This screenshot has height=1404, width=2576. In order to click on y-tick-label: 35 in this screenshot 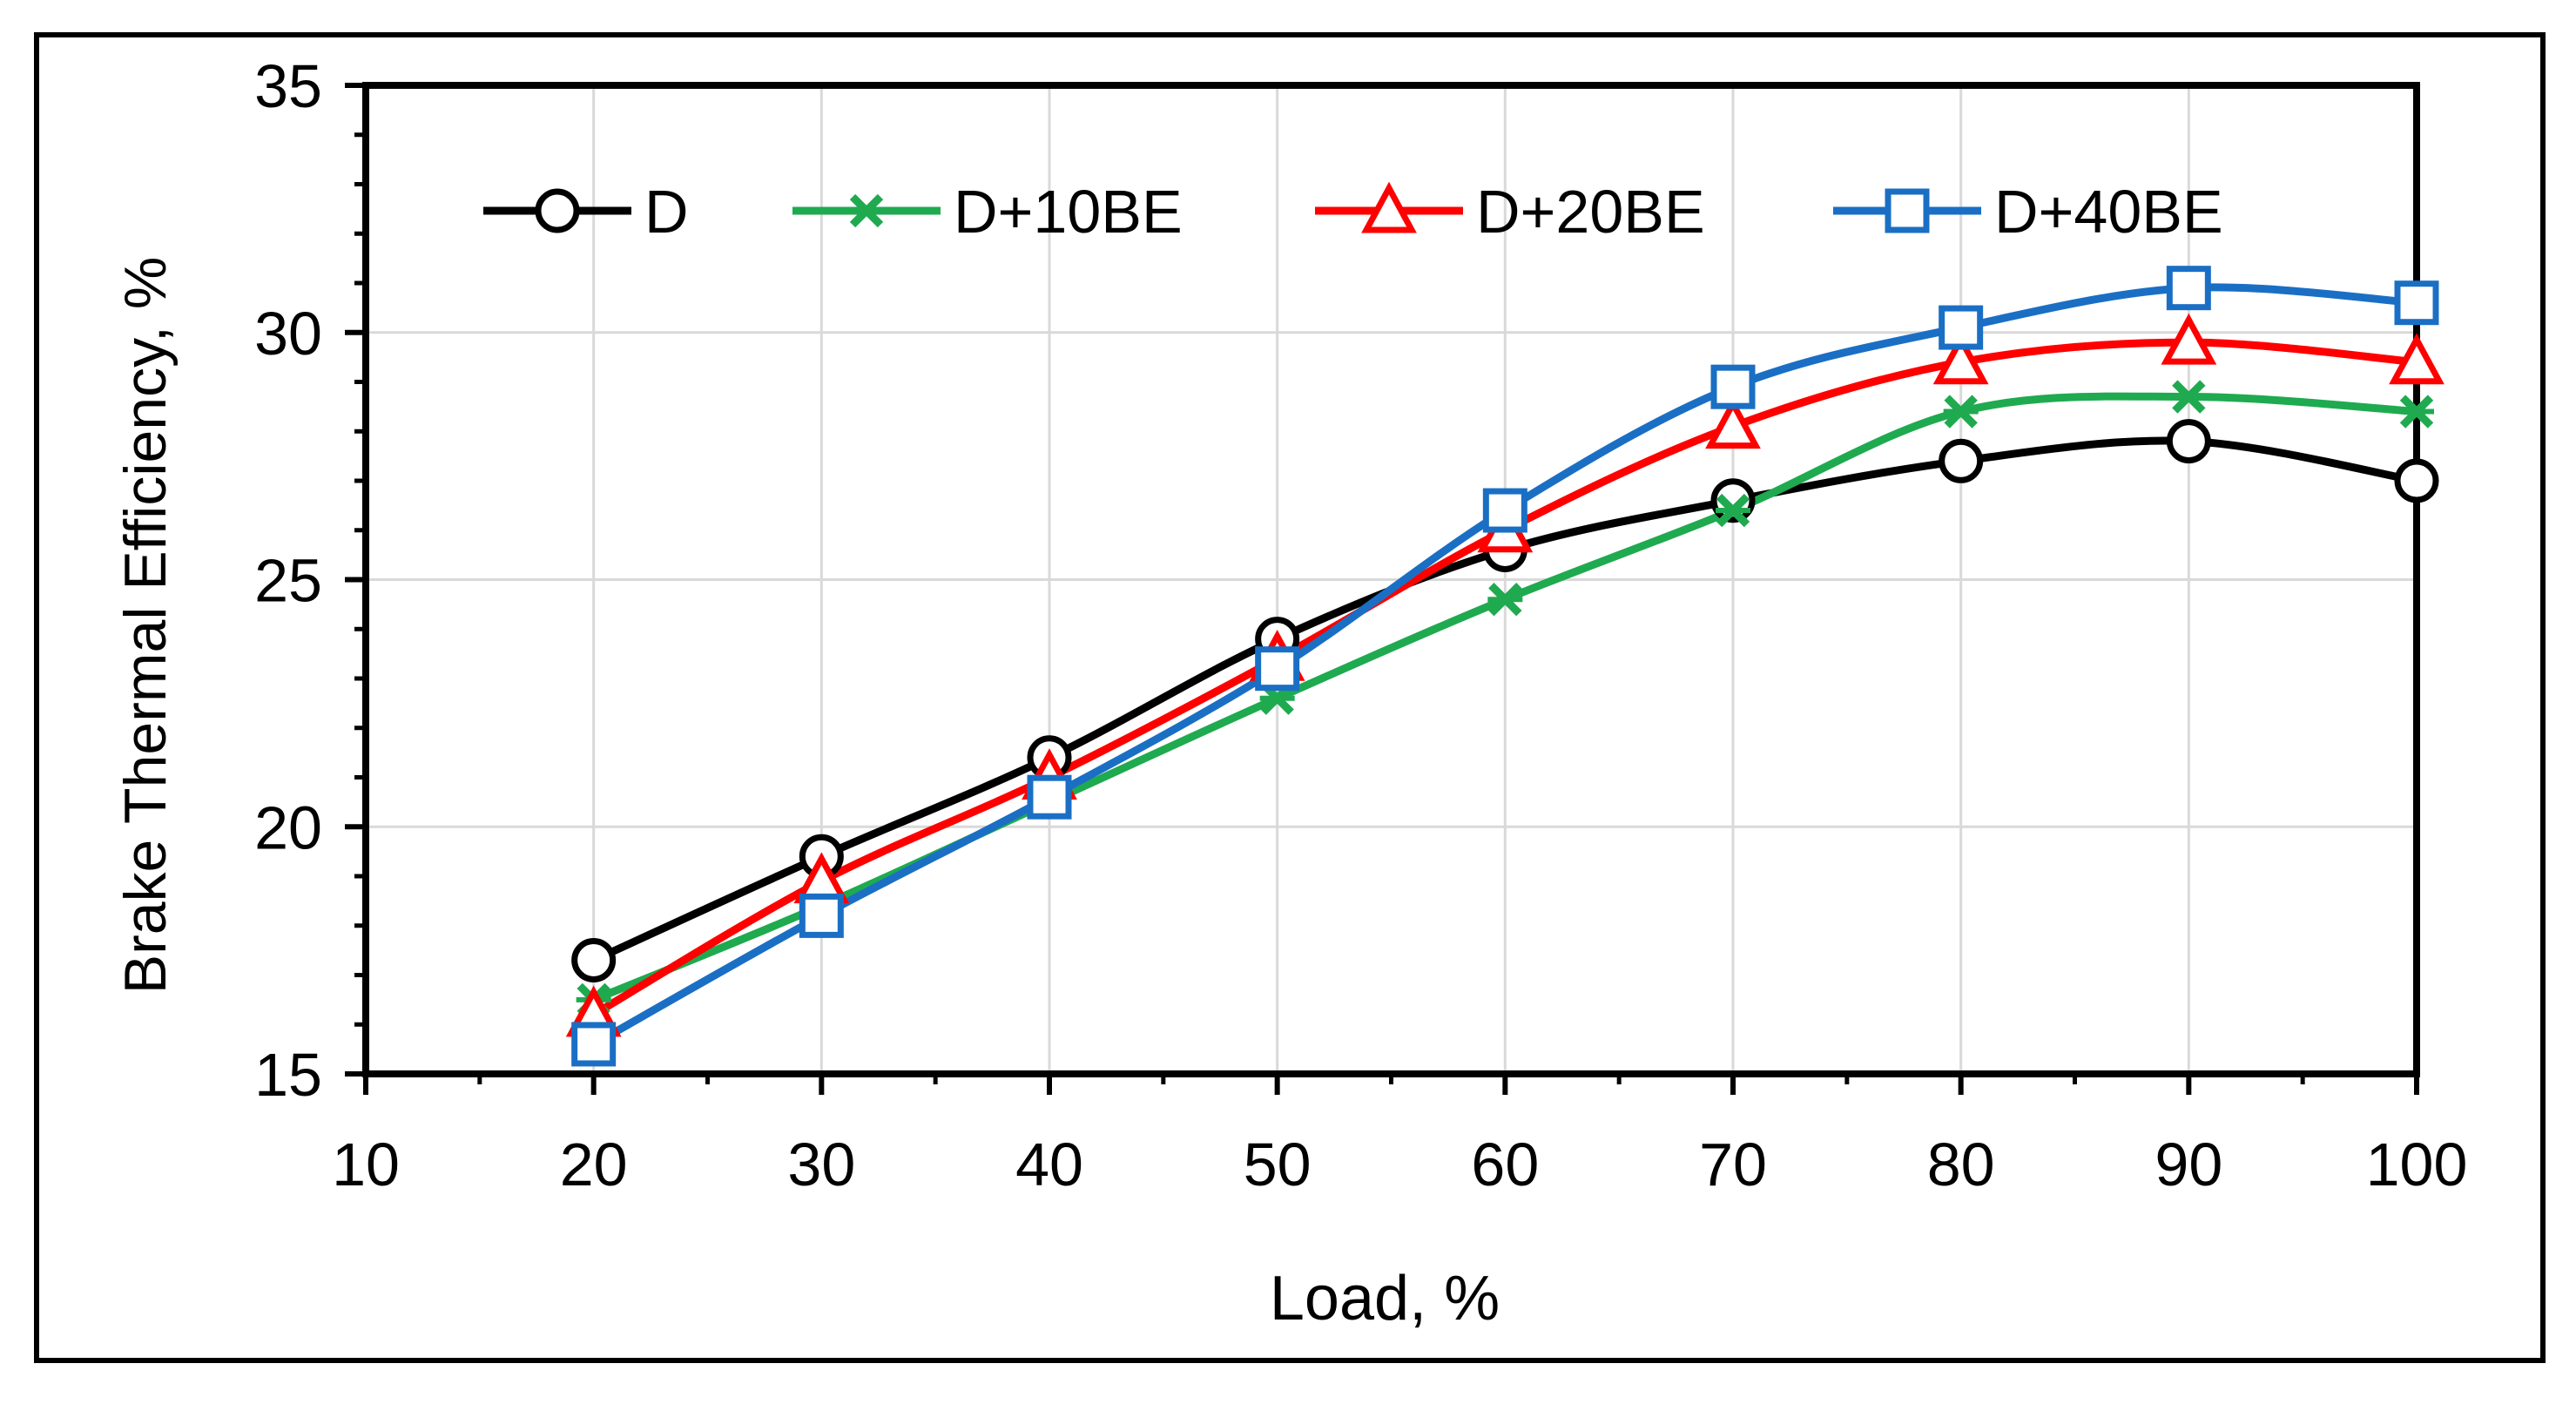, I will do `click(288, 86)`.